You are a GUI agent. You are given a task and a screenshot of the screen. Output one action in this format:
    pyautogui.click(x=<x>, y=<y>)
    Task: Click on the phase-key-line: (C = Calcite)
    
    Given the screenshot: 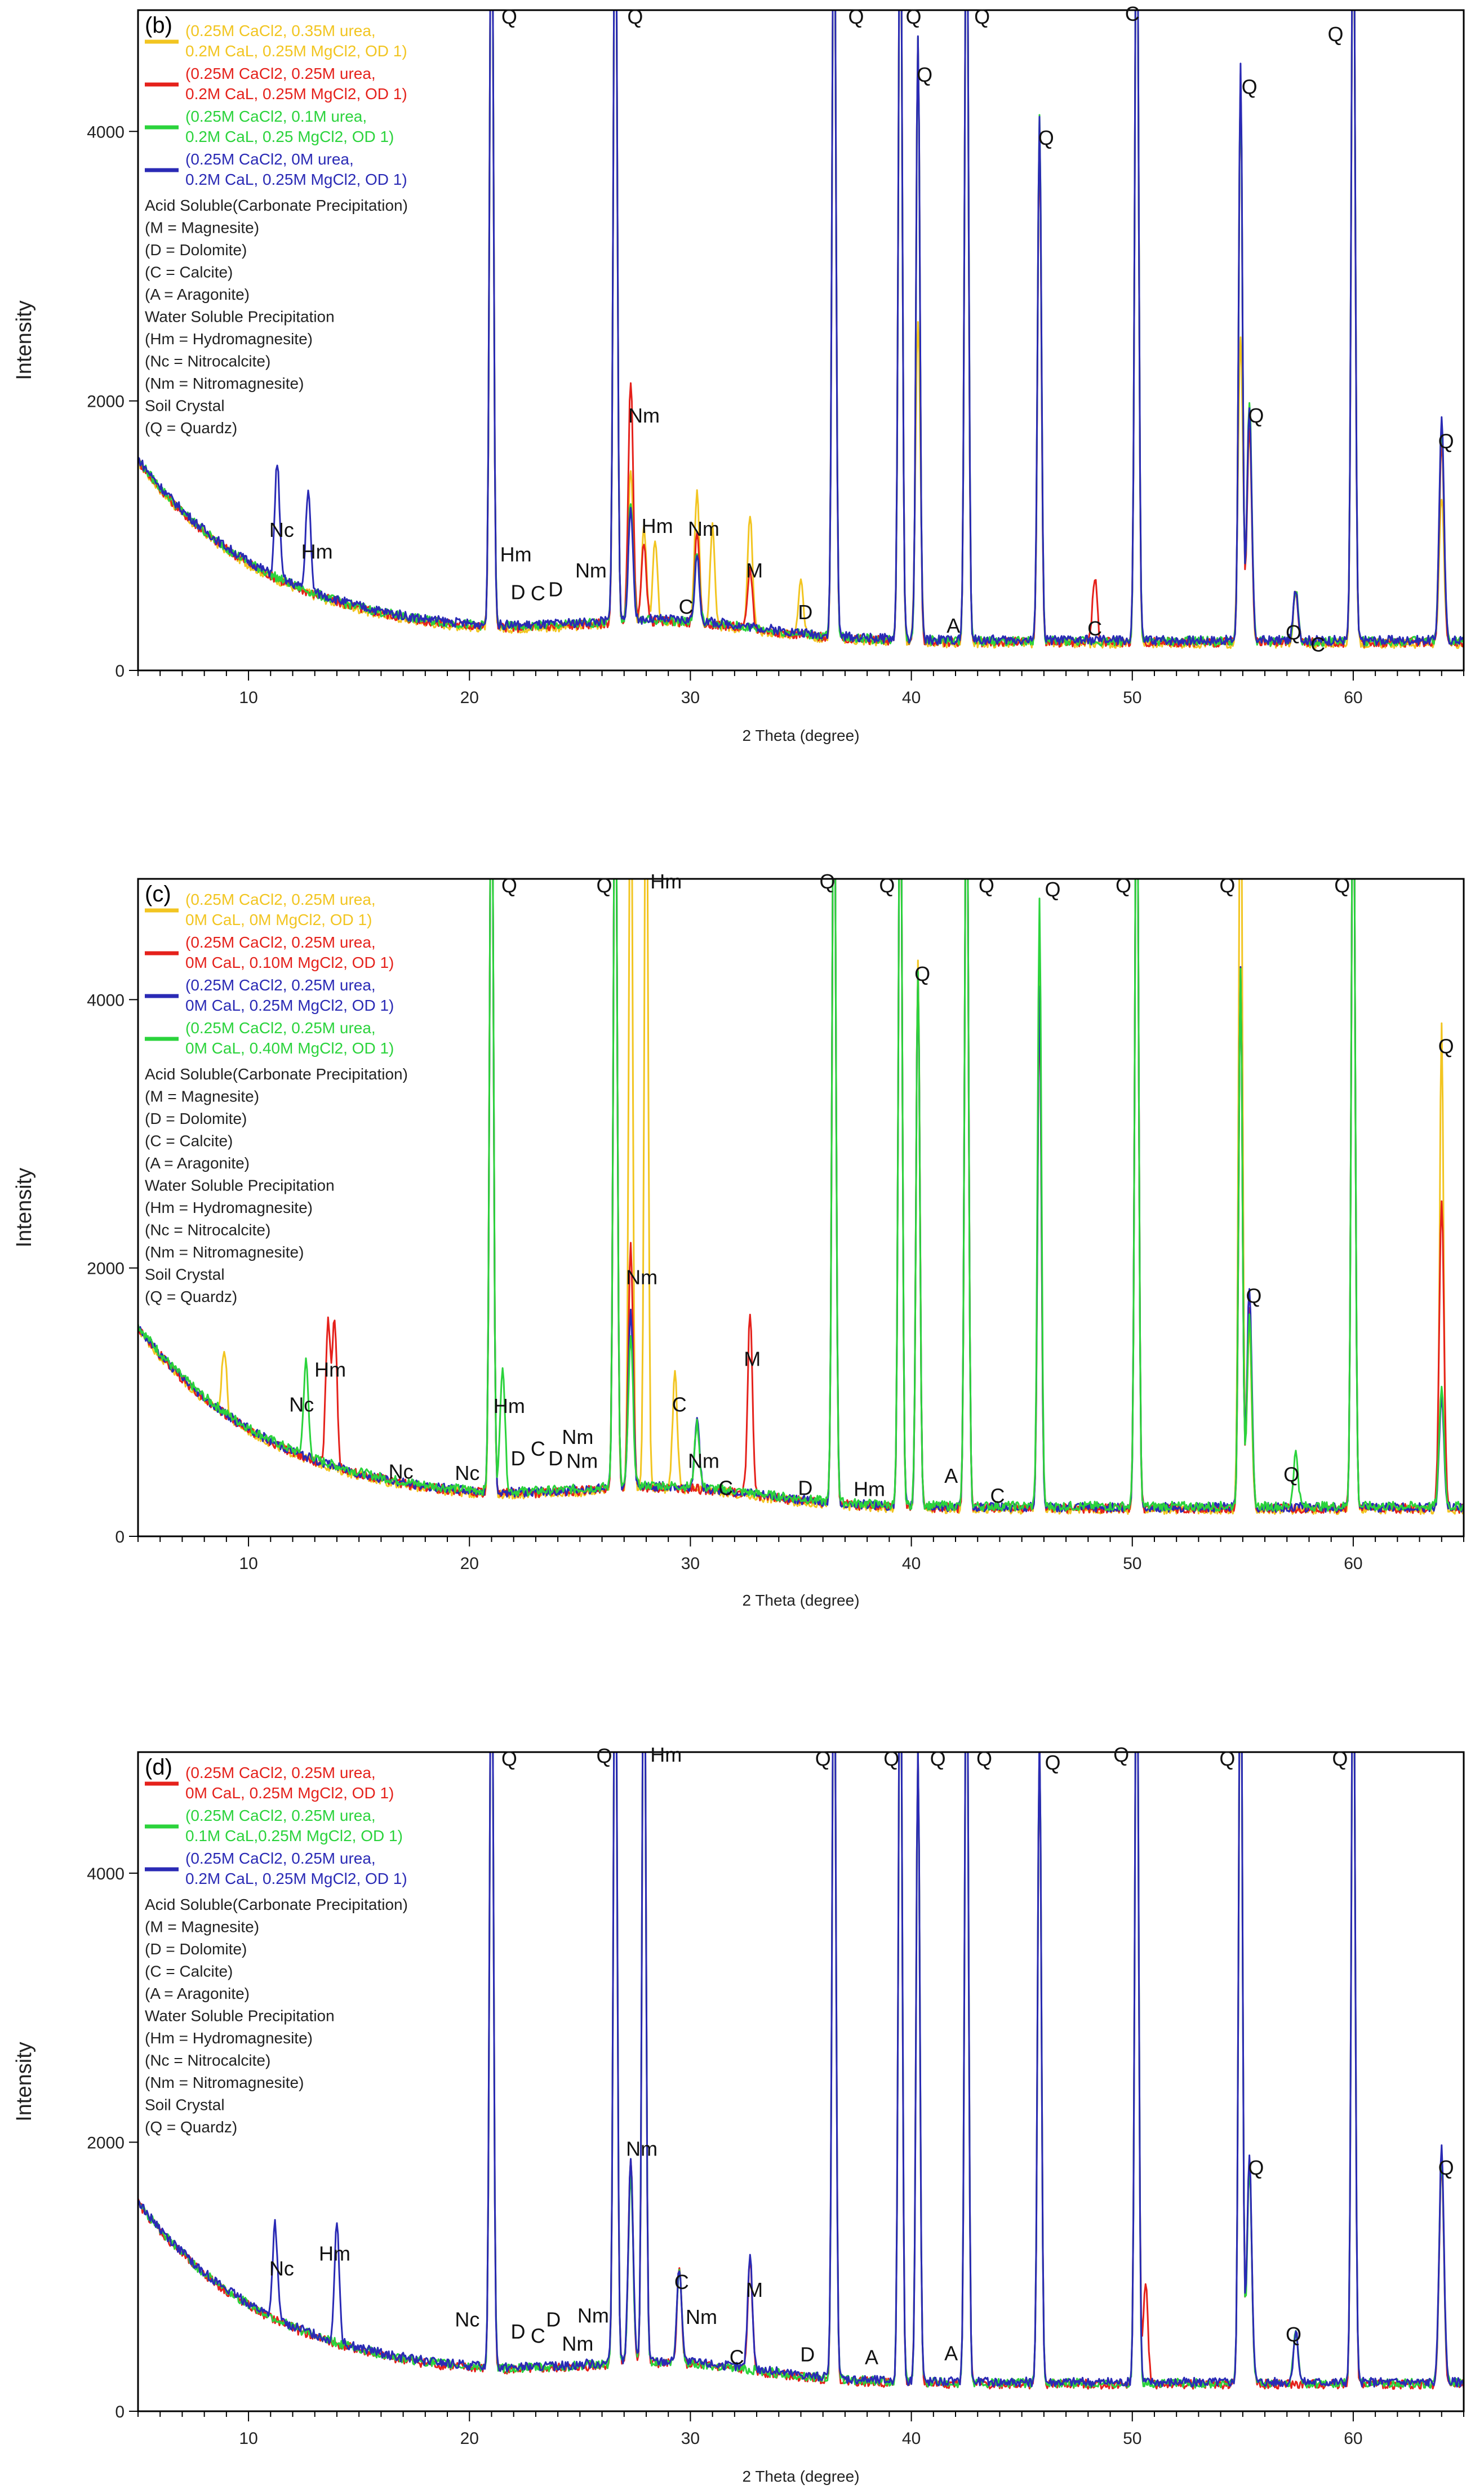 What is the action you would take?
    pyautogui.click(x=189, y=272)
    